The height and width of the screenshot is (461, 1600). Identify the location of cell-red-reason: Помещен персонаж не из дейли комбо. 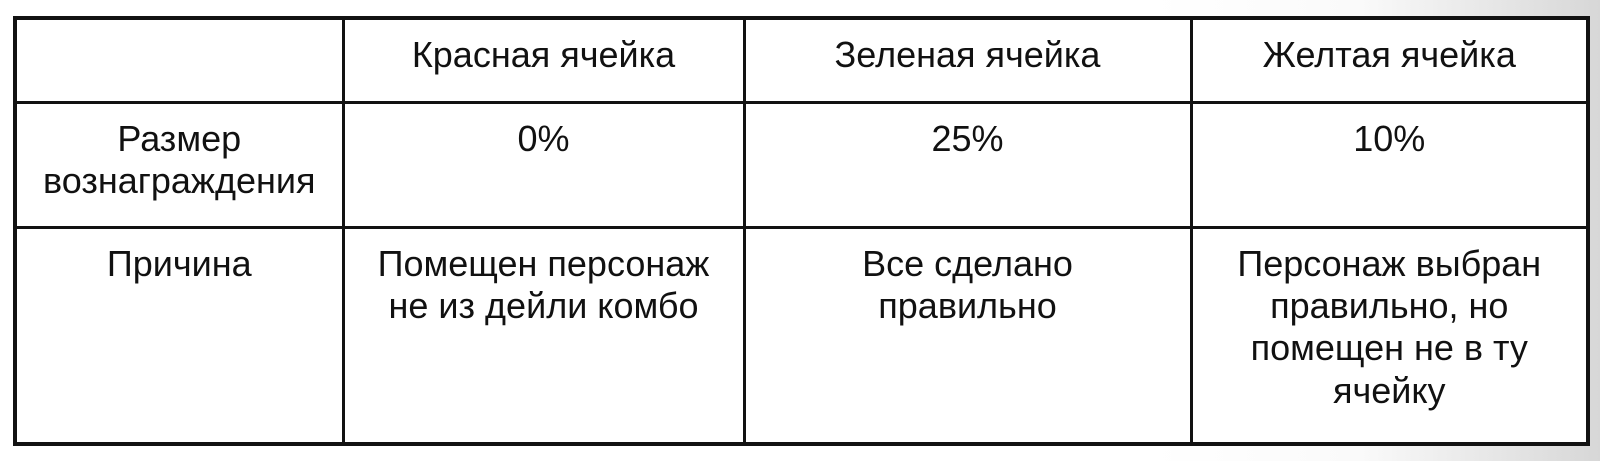
(543, 335).